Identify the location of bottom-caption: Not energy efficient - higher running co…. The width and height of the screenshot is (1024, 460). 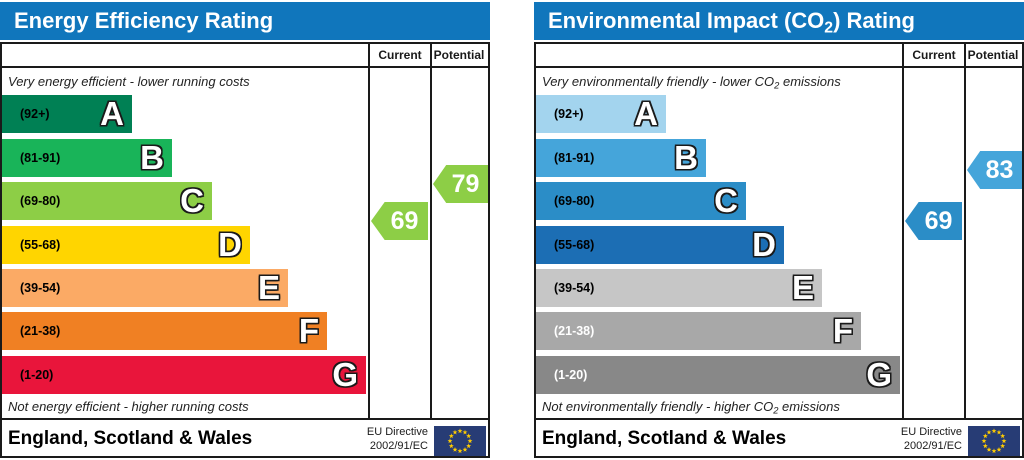
(128, 406).